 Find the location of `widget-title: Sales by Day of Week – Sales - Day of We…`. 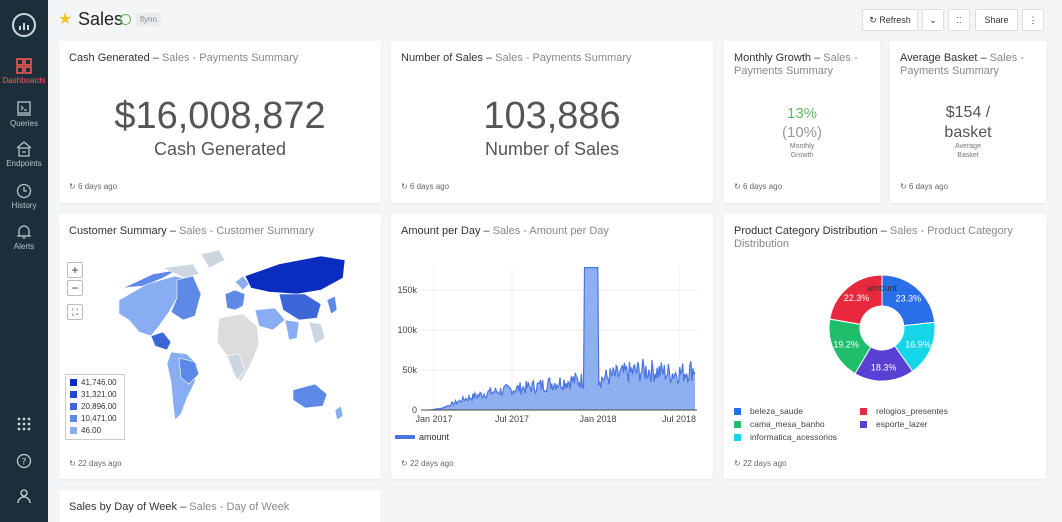

widget-title: Sales by Day of Week – Sales - Day of We… is located at coordinates (179, 507).